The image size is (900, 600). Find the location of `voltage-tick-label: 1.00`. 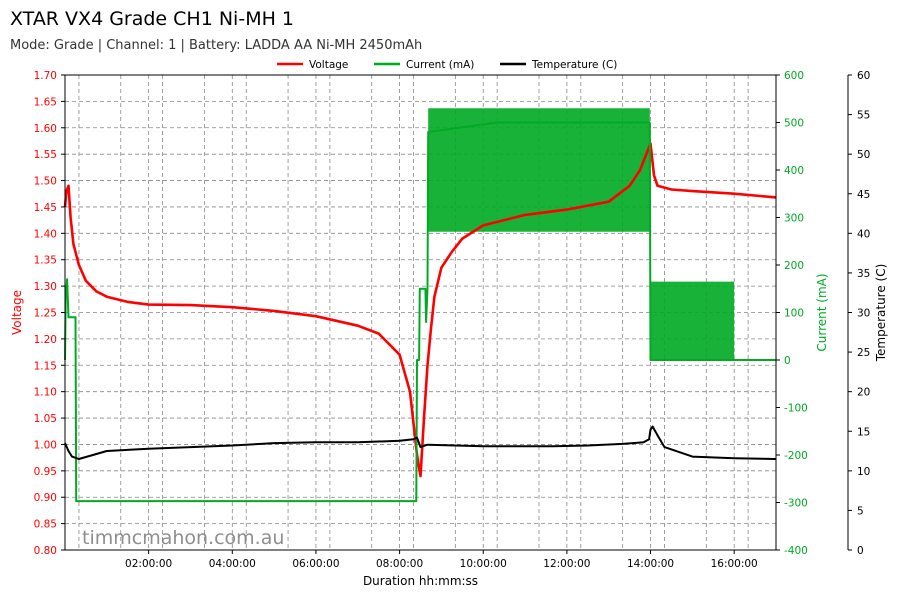

voltage-tick-label: 1.00 is located at coordinates (45, 445).